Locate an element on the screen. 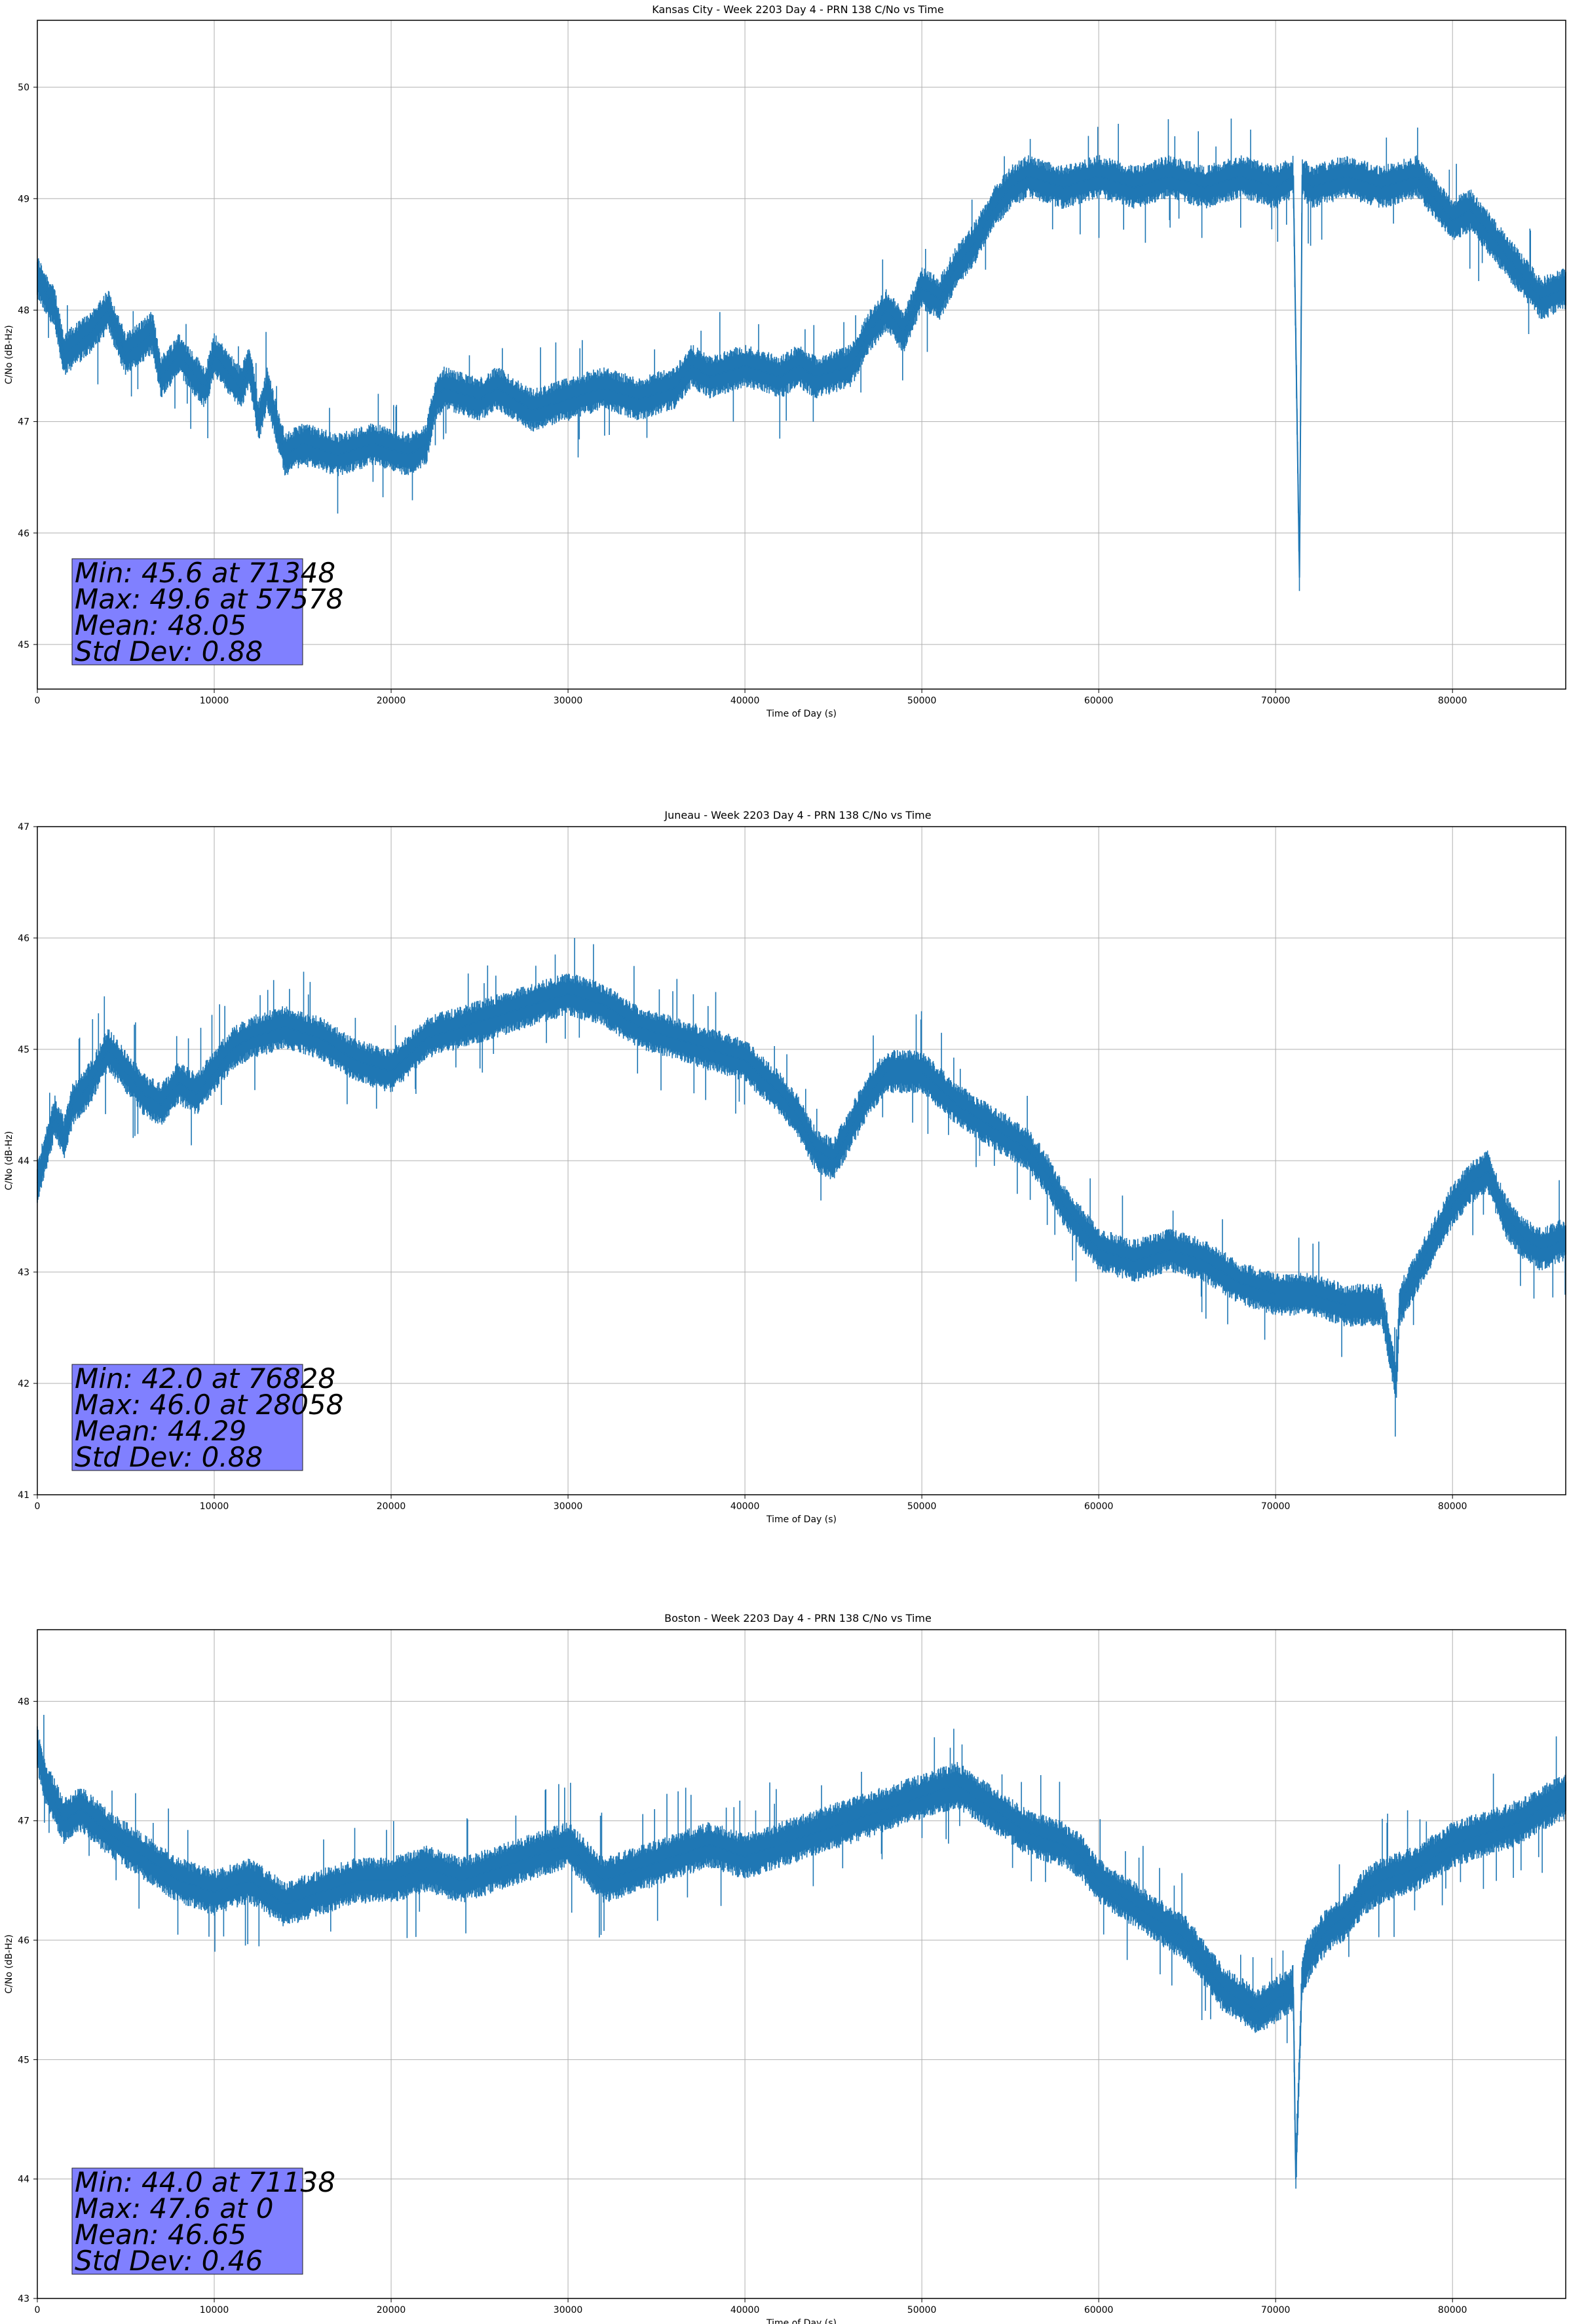 The image size is (1569, 2324). stat-max: Max: 49.6 at 57578 is located at coordinates (209, 599).